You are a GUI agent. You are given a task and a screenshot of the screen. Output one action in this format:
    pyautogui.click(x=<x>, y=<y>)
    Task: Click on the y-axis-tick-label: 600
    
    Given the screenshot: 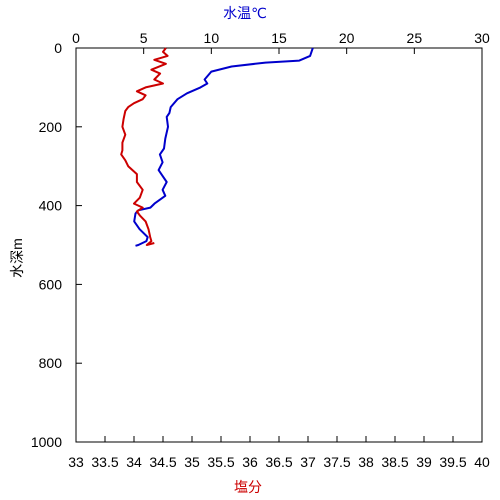 What is the action you would take?
    pyautogui.click(x=51, y=284)
    